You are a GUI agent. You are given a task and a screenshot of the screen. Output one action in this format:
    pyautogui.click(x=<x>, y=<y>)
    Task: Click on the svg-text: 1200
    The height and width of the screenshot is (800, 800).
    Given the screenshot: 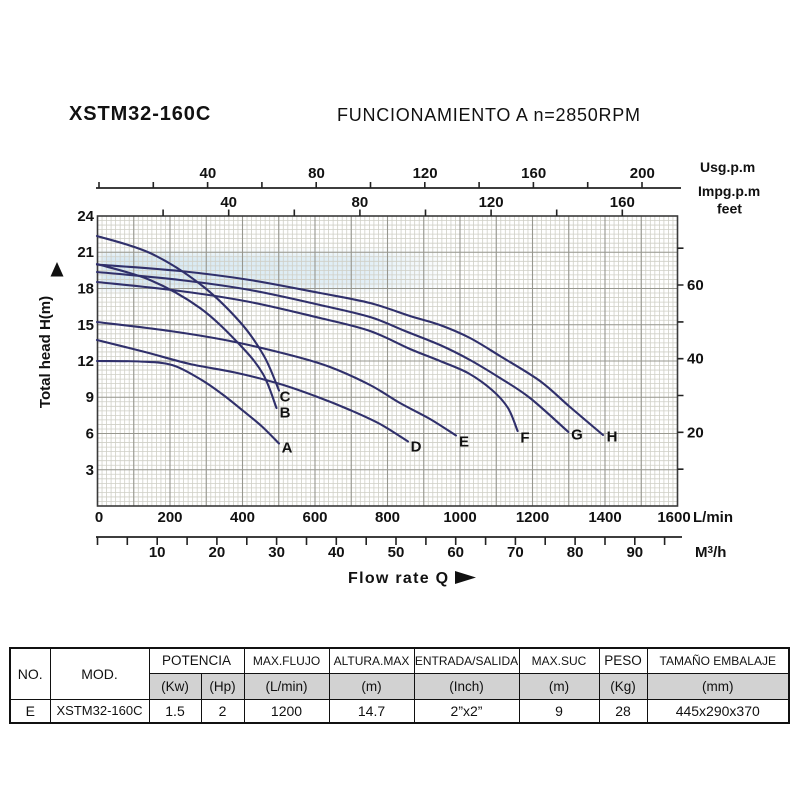 What is the action you would take?
    pyautogui.click(x=532, y=517)
    